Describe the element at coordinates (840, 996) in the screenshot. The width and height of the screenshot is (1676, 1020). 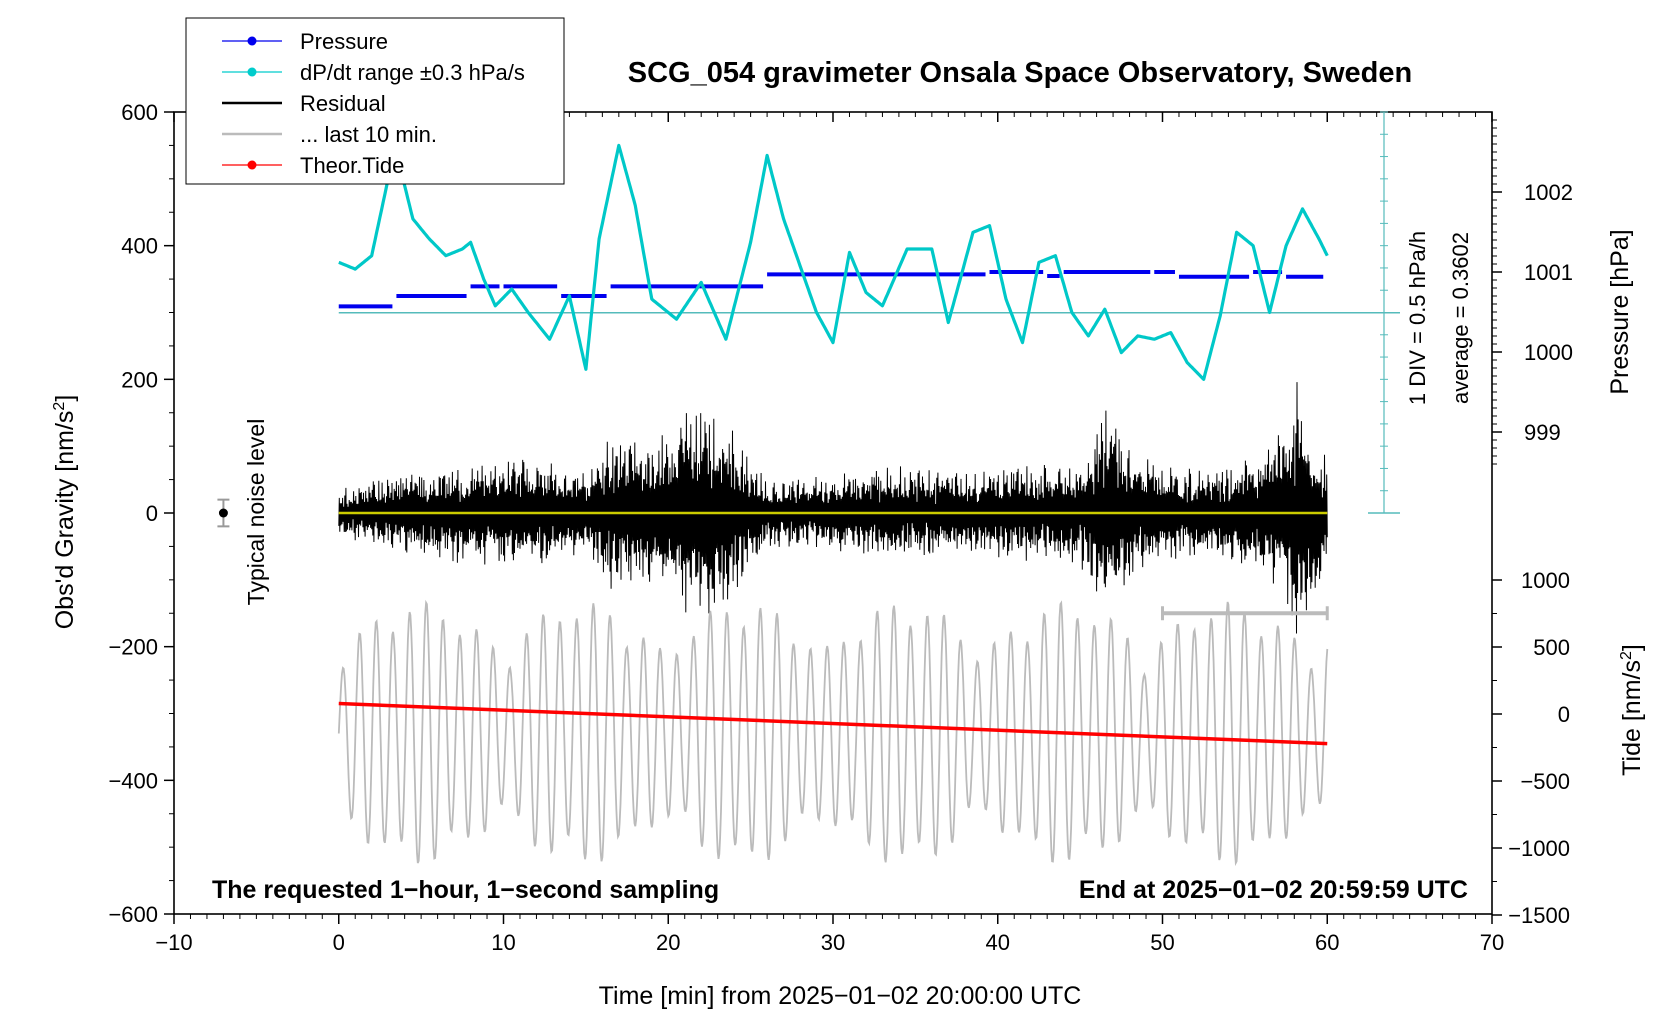
I see `x-axis-label: Time [min] from 2025−01−02 20:00:00 UTC` at that location.